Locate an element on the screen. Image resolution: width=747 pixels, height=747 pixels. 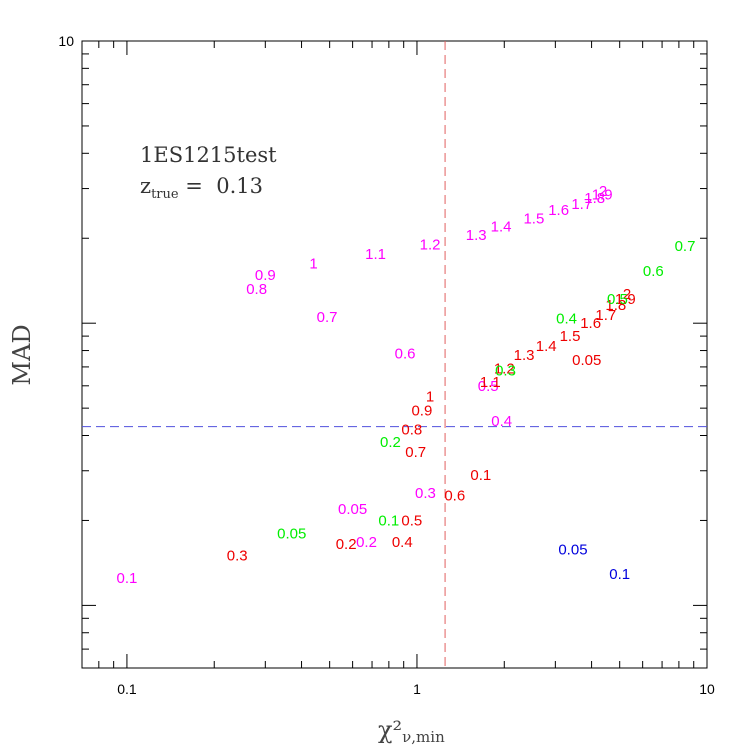
annotation-z-subscript: true is located at coordinates (165, 194).